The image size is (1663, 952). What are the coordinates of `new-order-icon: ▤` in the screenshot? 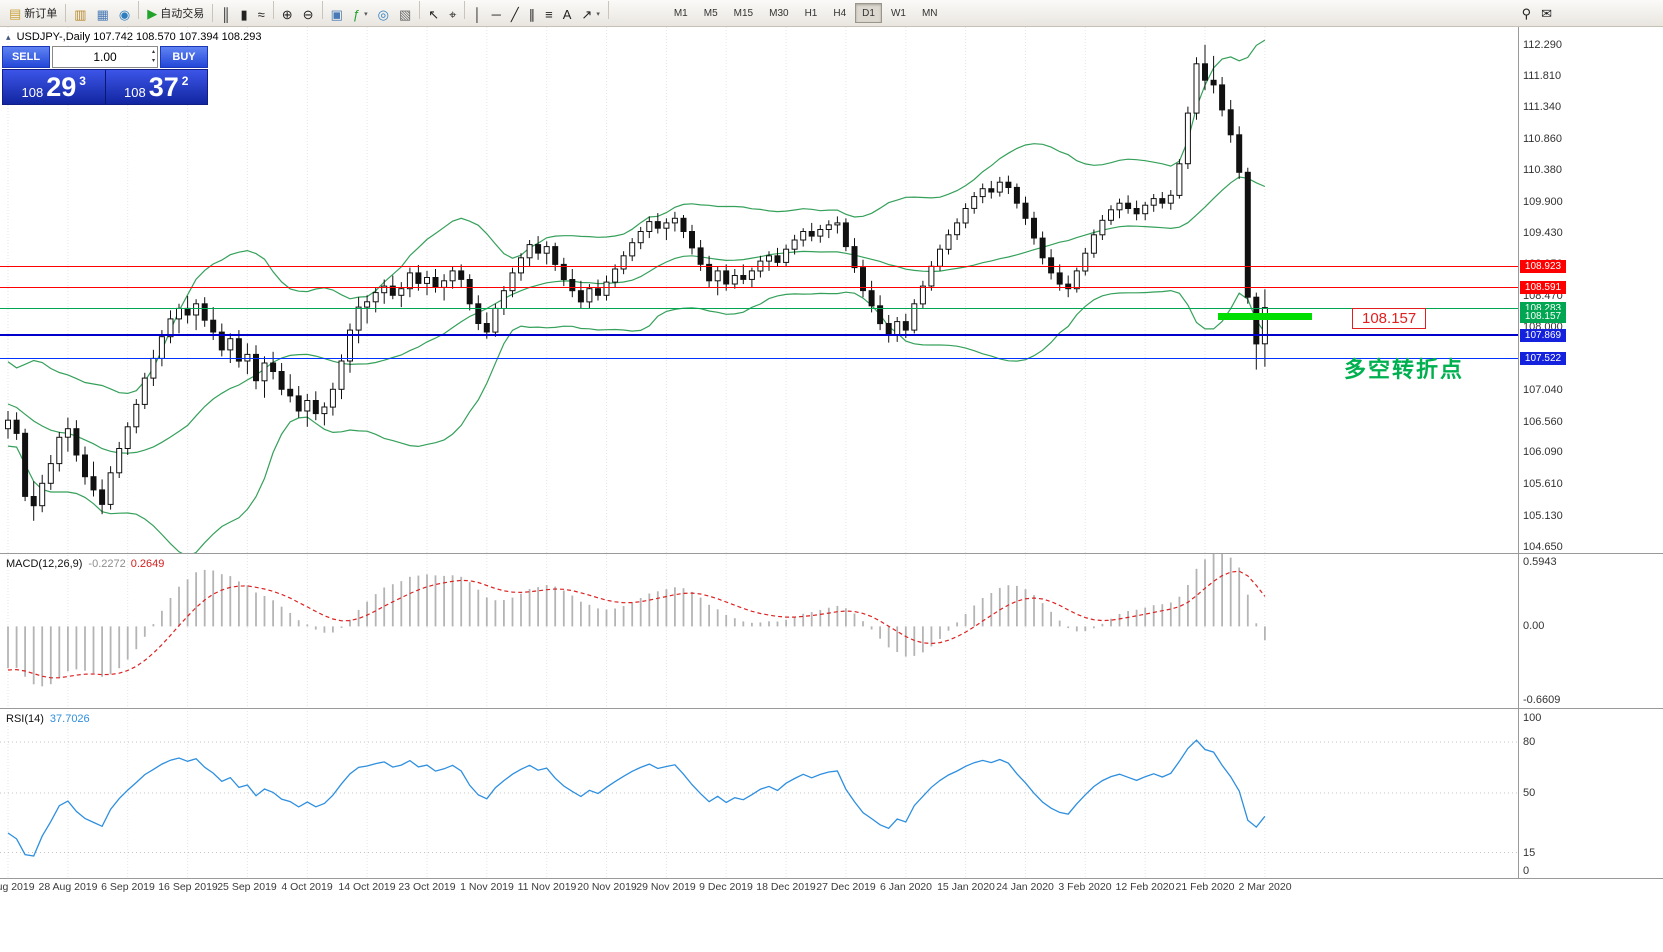 It's located at (15, 13).